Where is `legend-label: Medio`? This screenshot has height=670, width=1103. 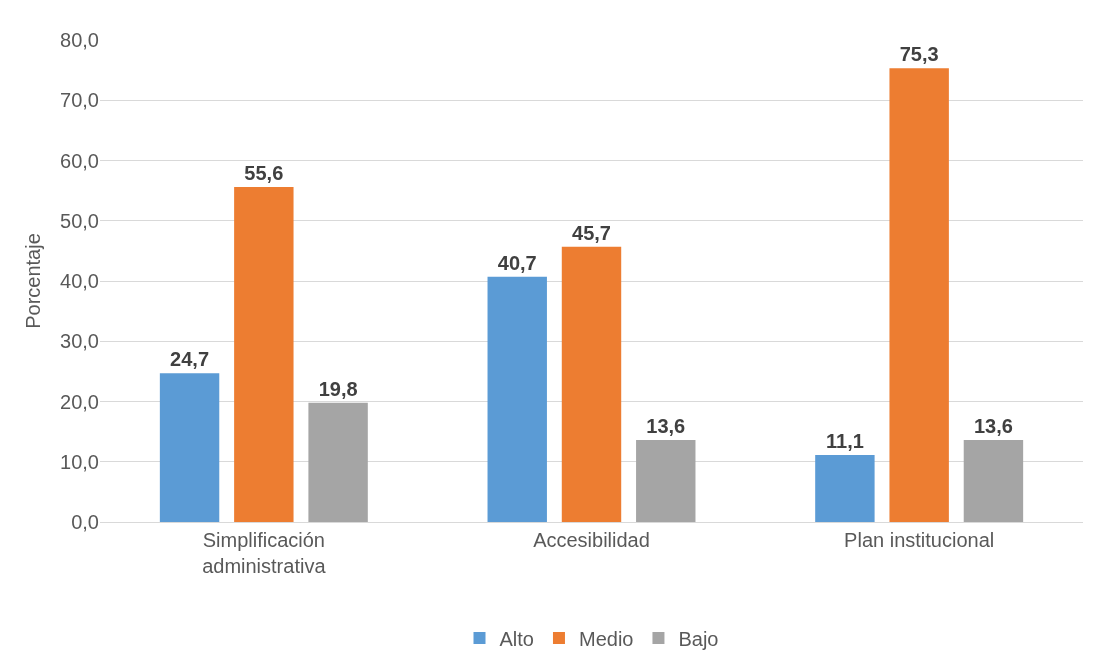
legend-label: Medio is located at coordinates (606, 638).